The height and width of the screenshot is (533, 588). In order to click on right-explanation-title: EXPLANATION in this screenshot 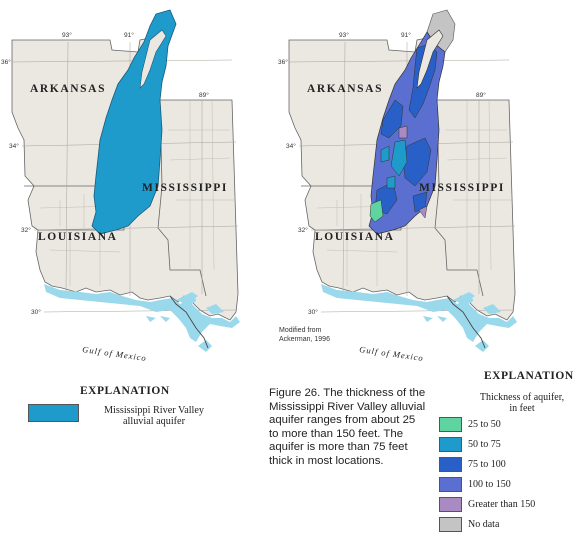, I will do `click(529, 376)`.